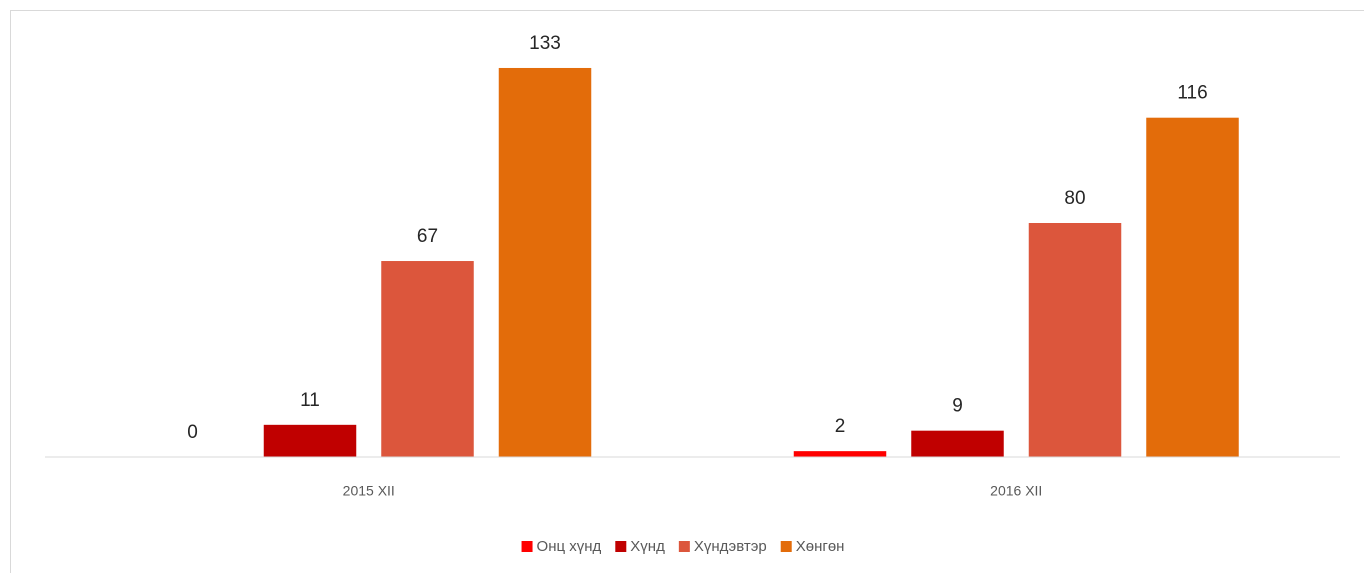  I want to click on legend-label: Онц хүнд, so click(569, 546).